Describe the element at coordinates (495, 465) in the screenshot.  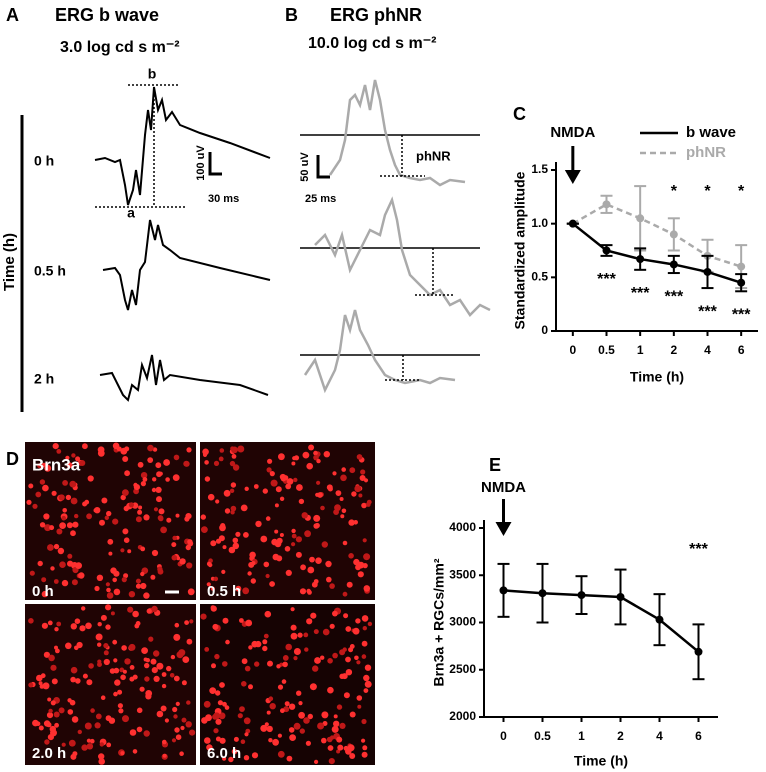
I see `panel-label: E` at that location.